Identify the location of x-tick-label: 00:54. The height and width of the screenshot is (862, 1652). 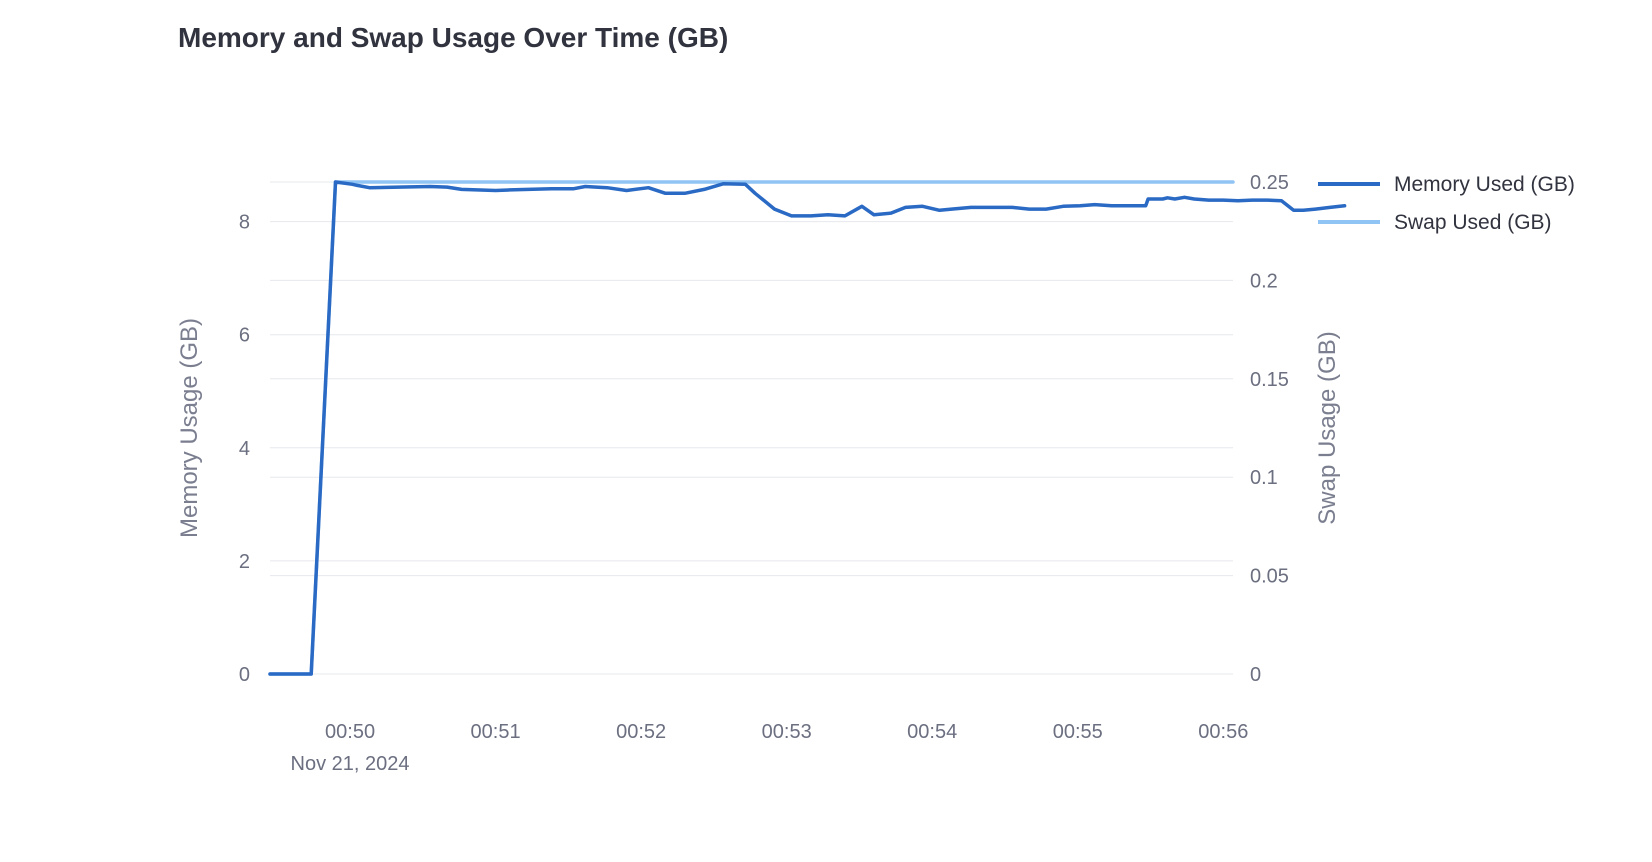
(932, 732).